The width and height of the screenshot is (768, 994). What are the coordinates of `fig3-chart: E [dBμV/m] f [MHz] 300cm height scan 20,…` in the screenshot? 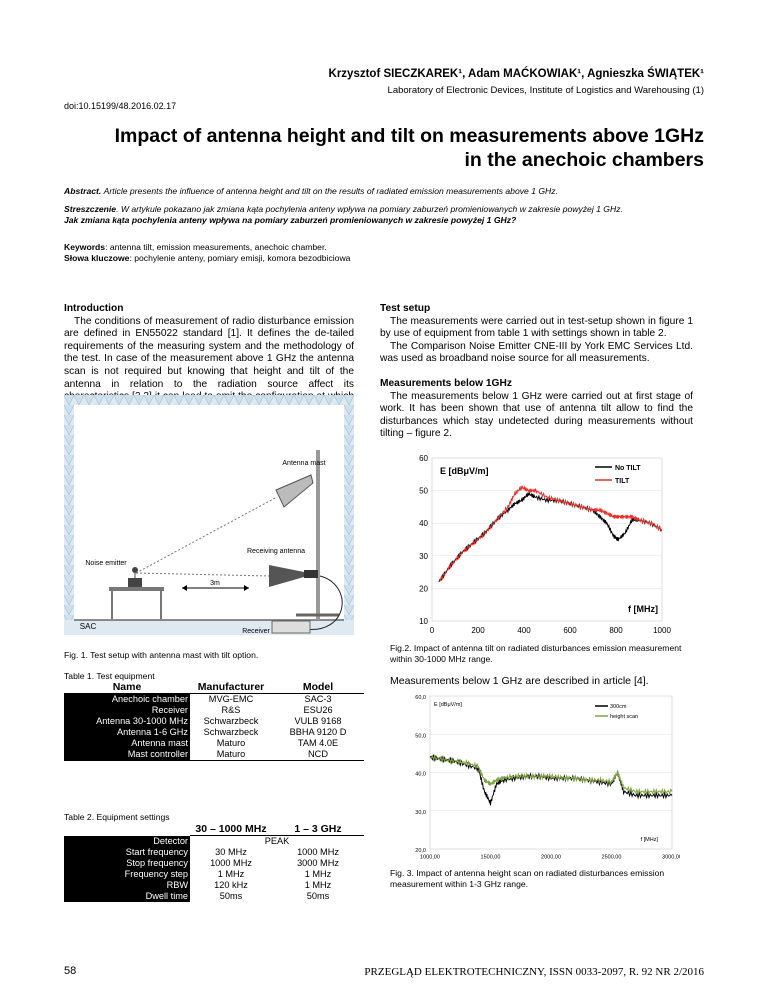 It's located at (547, 778).